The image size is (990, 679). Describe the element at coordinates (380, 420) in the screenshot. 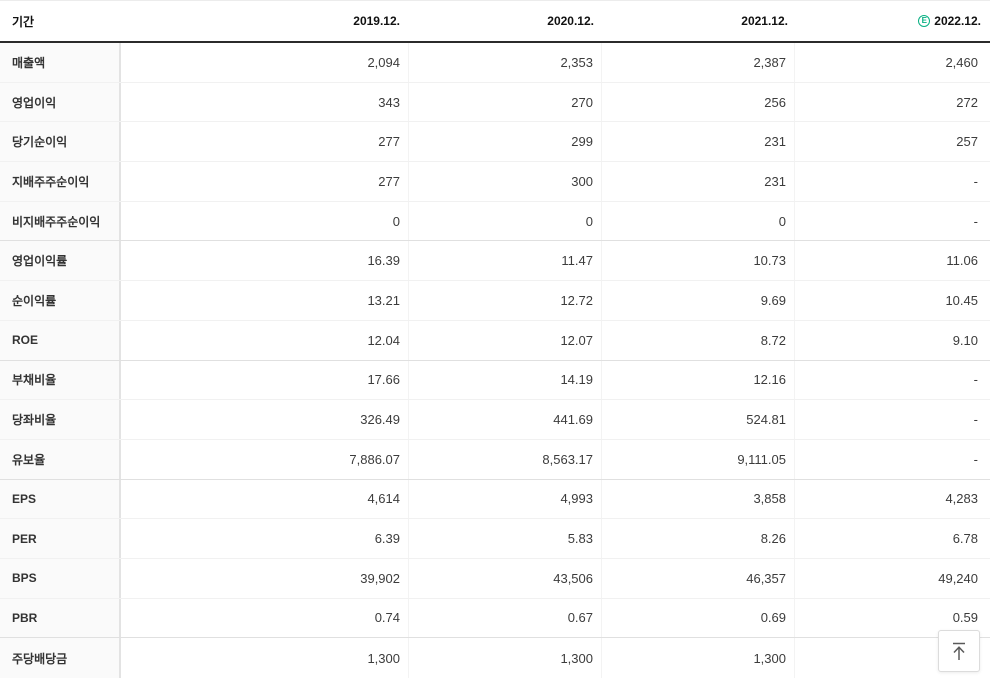

I see `cell-value: 326.49` at that location.